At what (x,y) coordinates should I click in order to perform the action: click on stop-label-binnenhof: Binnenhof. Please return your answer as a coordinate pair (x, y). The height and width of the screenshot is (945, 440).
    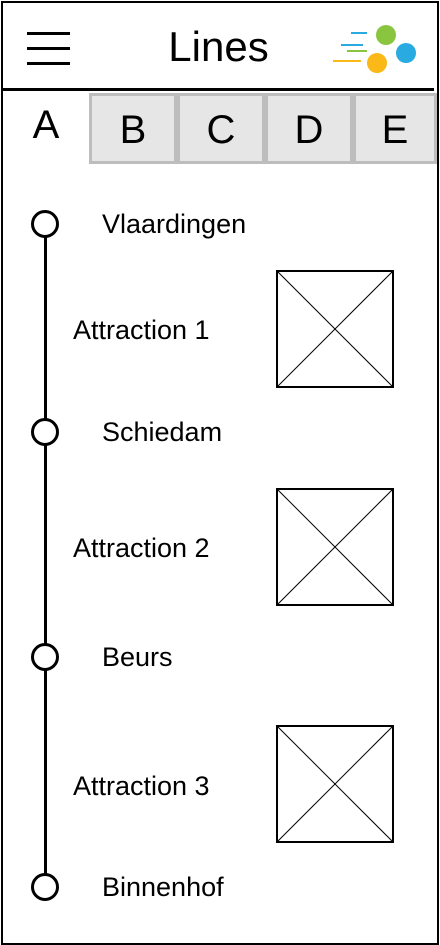
    Looking at the image, I should click on (163, 887).